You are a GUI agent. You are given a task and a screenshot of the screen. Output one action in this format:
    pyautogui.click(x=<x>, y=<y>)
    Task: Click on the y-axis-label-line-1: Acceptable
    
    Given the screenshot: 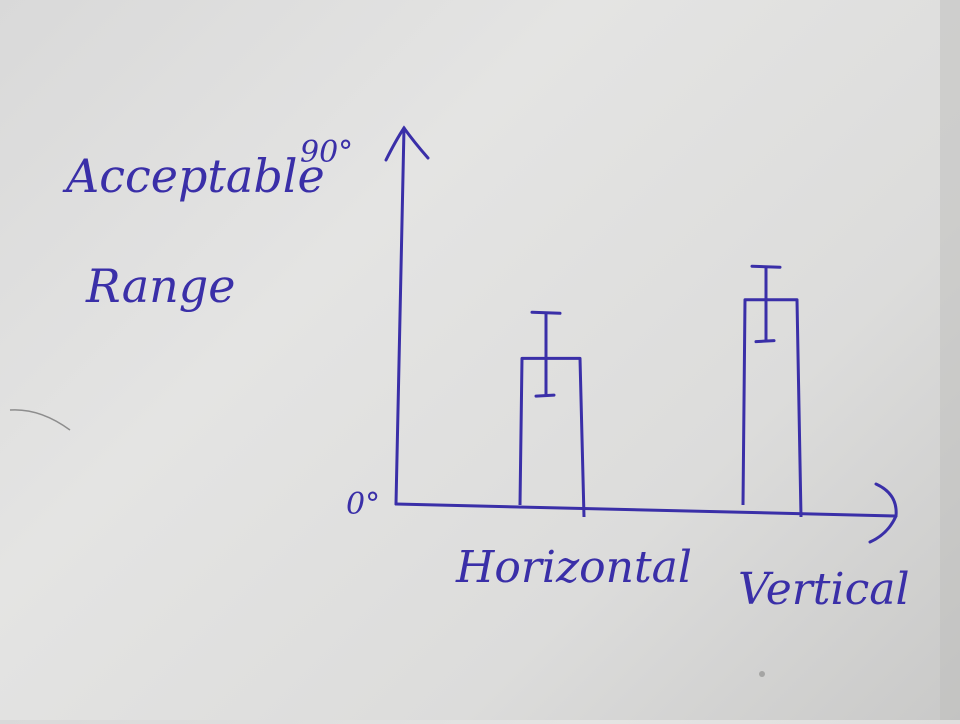 What is the action you would take?
    pyautogui.click(x=193, y=176)
    